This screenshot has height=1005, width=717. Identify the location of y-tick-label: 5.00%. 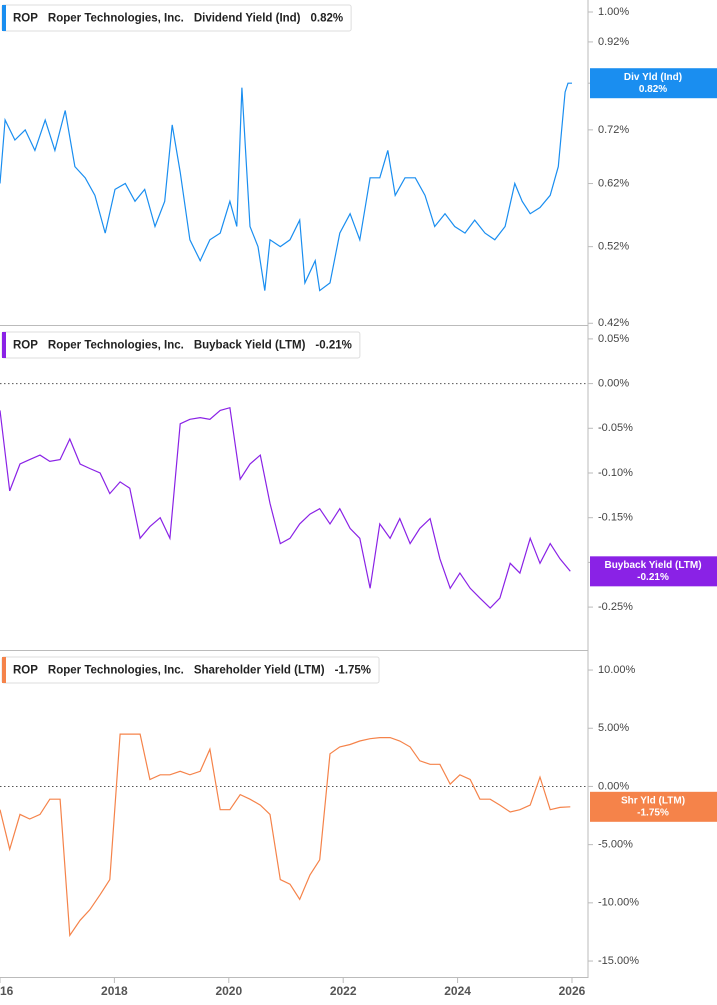
(613, 728).